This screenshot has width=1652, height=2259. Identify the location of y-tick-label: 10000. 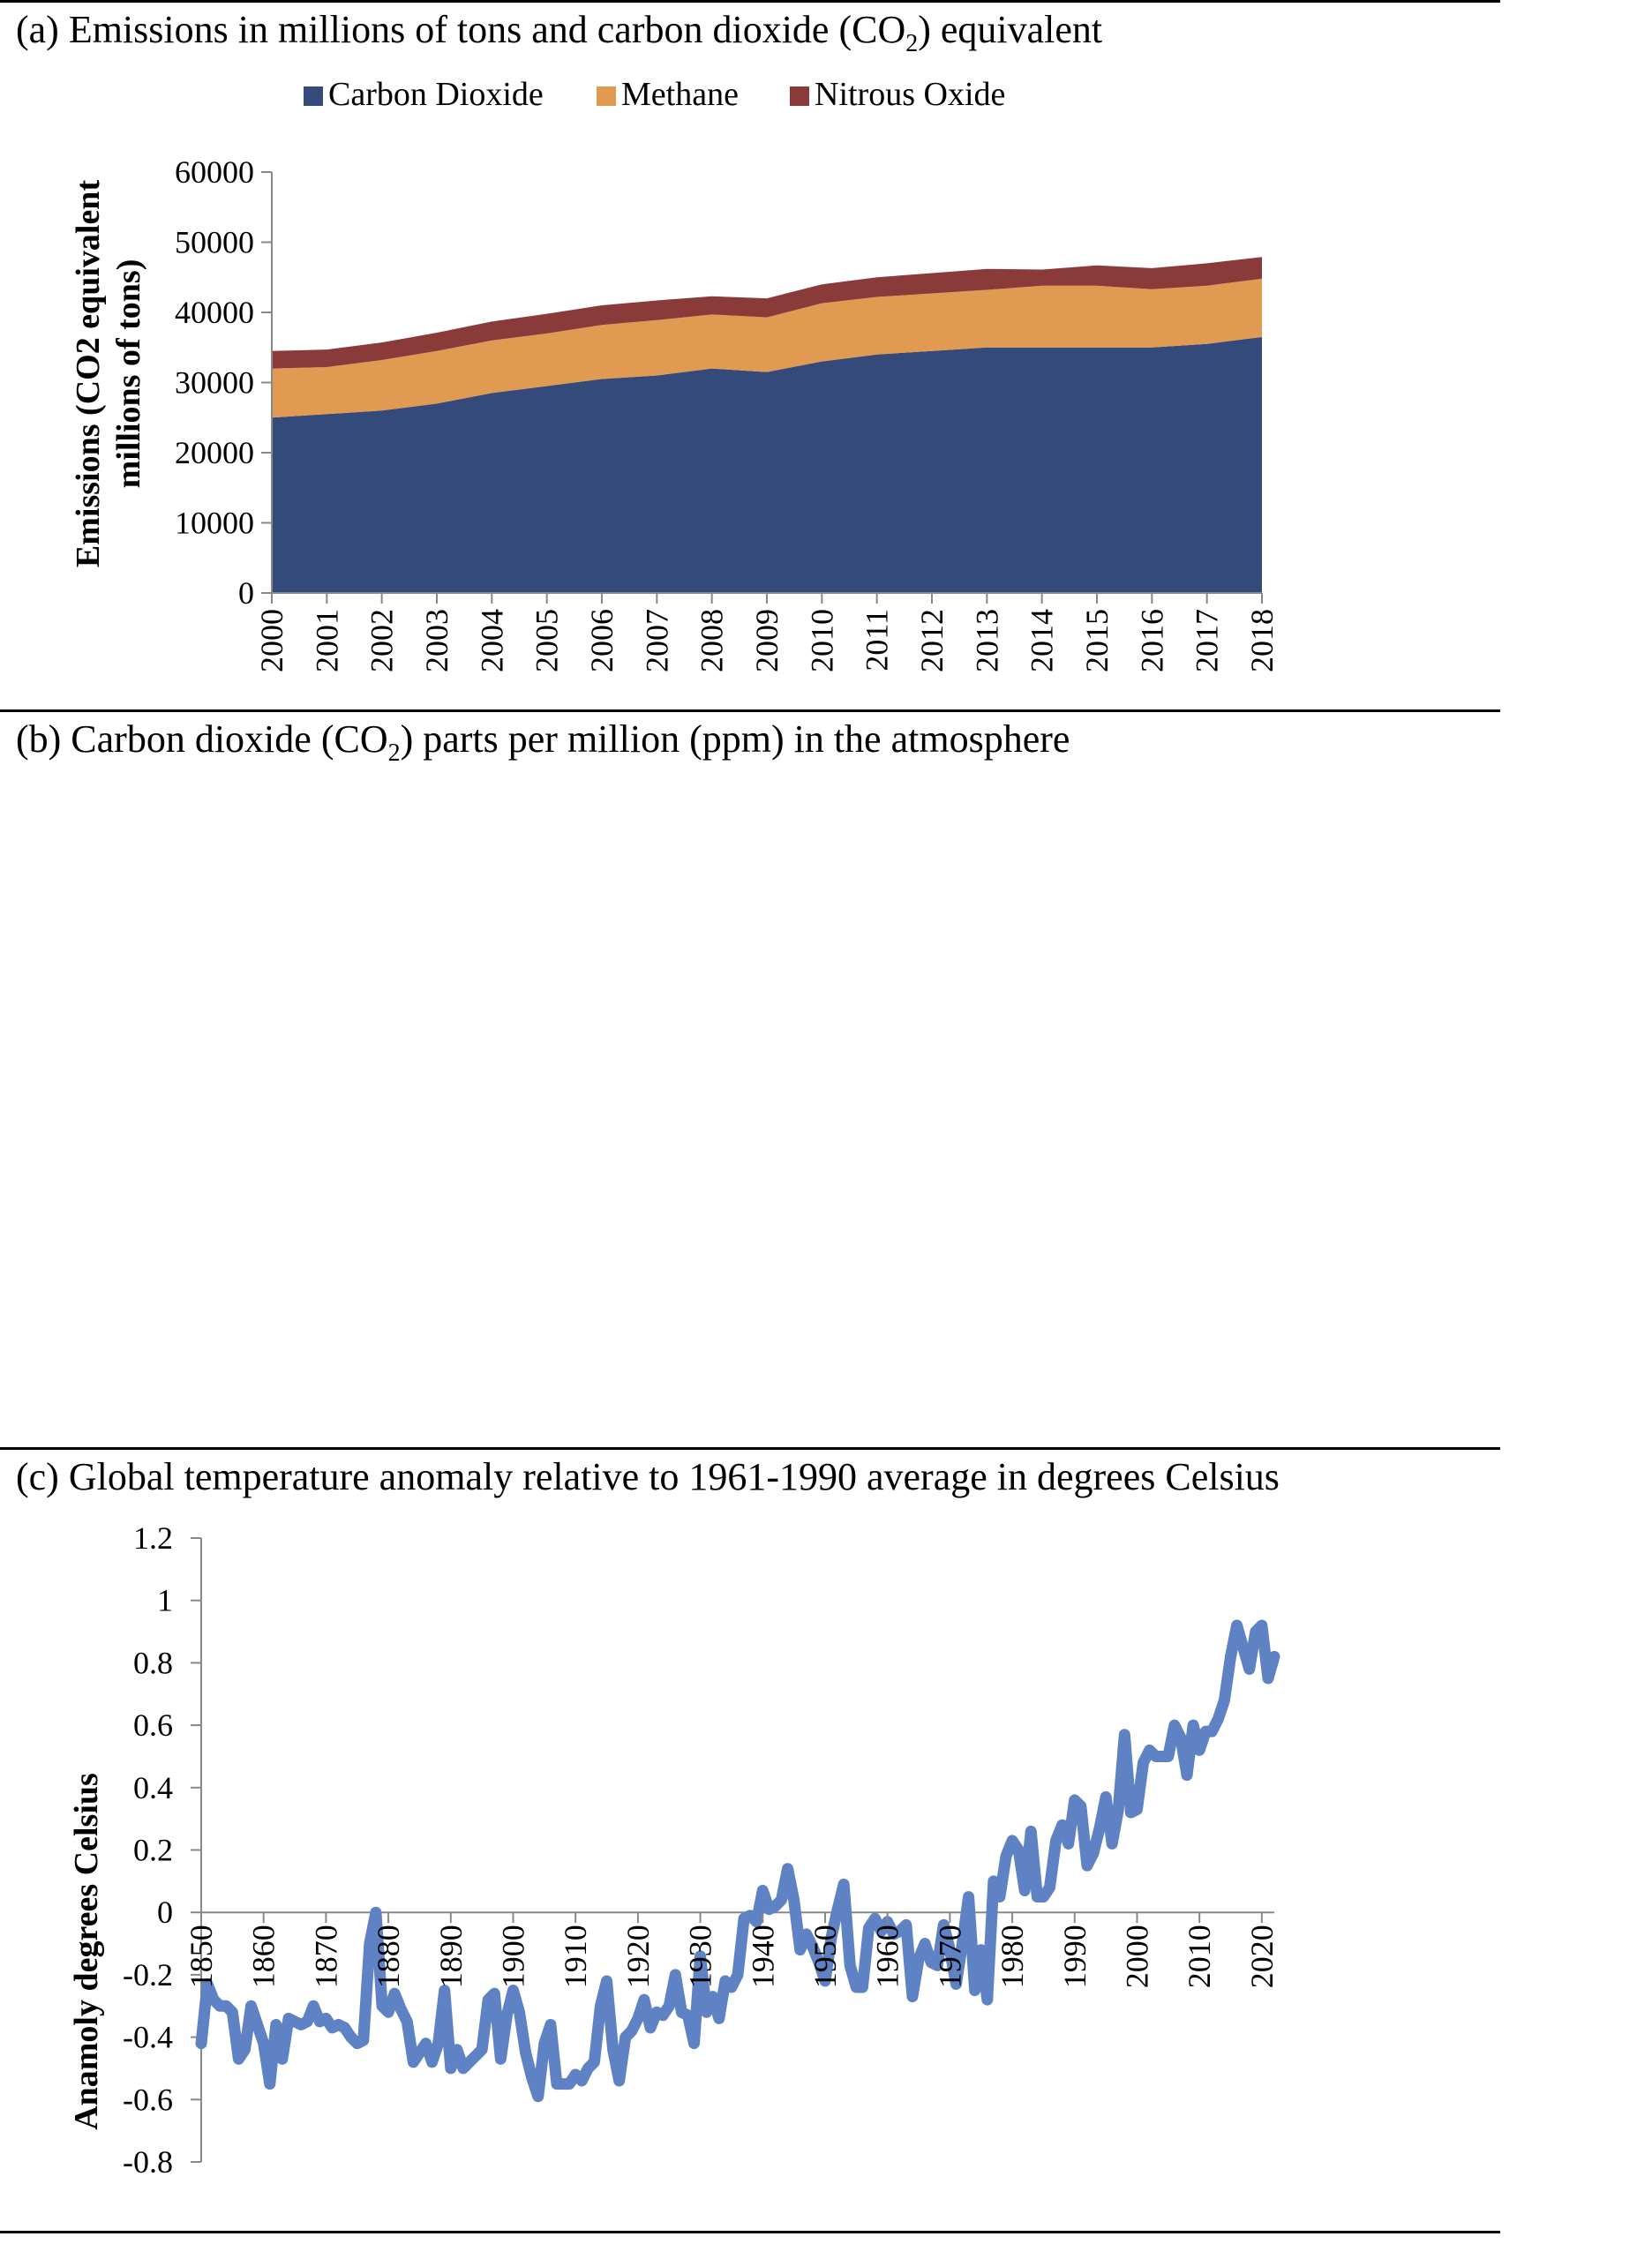
(214, 523).